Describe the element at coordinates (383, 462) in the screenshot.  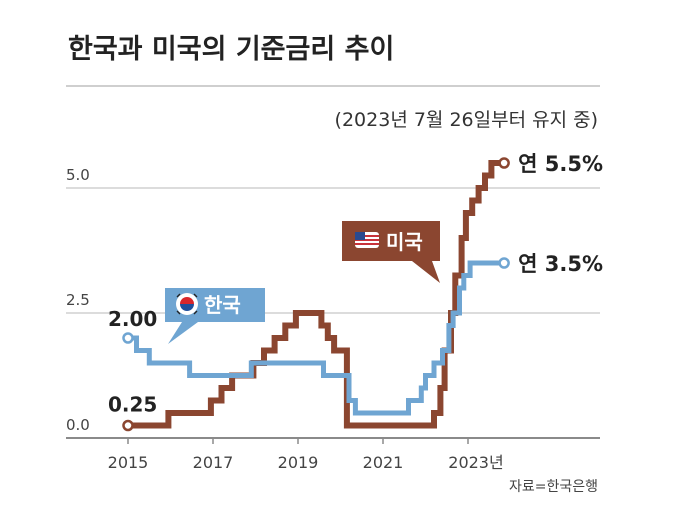
I see `x-tick-label-2021: 2021` at that location.